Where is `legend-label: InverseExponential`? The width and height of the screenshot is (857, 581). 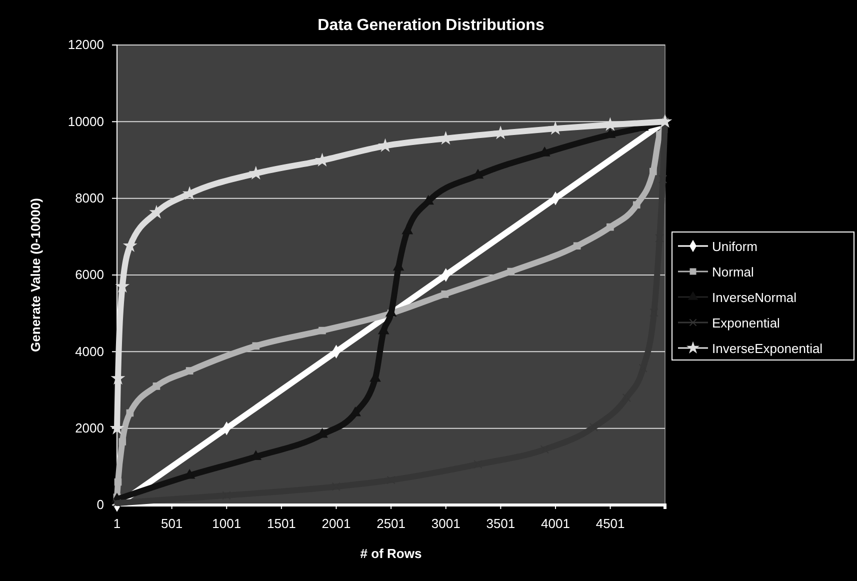 legend-label: InverseExponential is located at coordinates (767, 348).